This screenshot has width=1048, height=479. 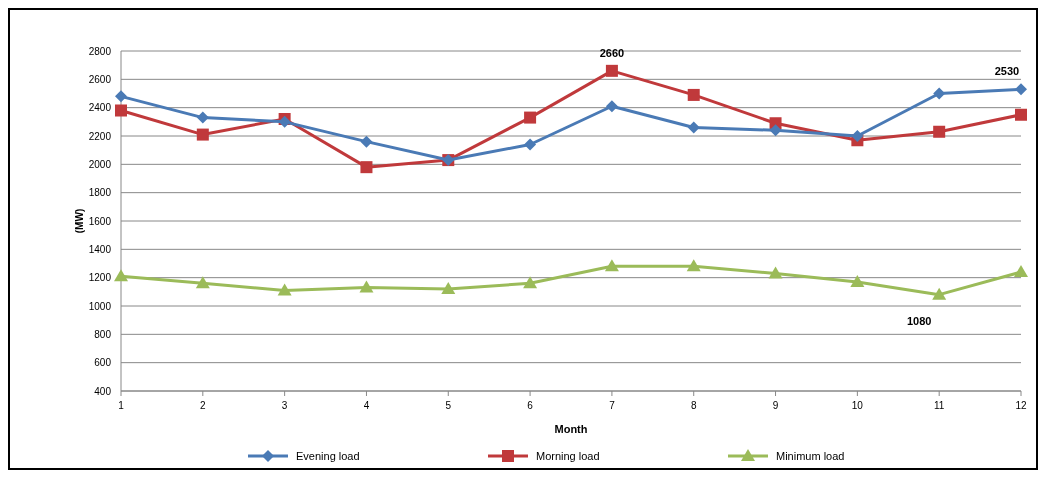 What do you see at coordinates (530, 405) in the screenshot?
I see `x-tick-label: 6` at bounding box center [530, 405].